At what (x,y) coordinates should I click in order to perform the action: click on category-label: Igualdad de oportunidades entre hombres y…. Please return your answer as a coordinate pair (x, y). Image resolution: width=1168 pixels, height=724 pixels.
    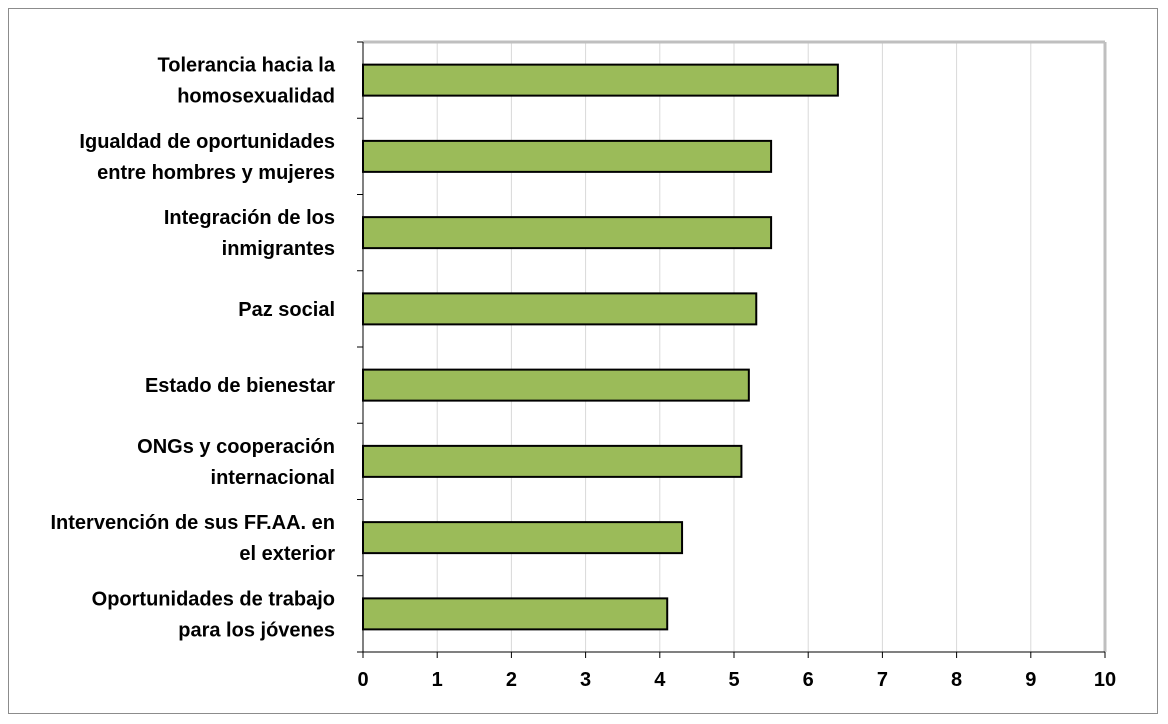
    Looking at the image, I should click on (207, 157).